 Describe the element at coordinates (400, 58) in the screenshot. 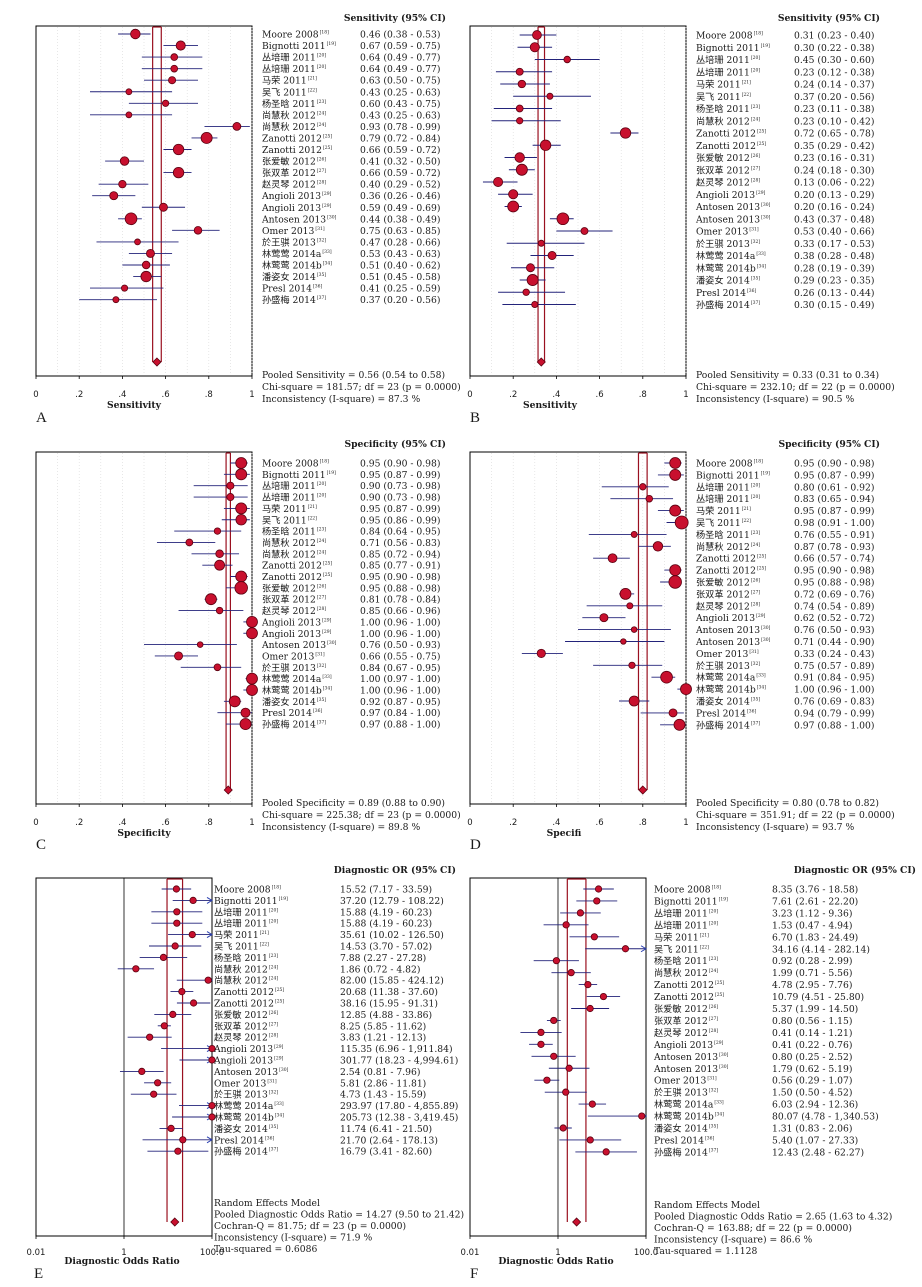

I see `study-value: 0.64 (0.49 - 0.77)` at that location.